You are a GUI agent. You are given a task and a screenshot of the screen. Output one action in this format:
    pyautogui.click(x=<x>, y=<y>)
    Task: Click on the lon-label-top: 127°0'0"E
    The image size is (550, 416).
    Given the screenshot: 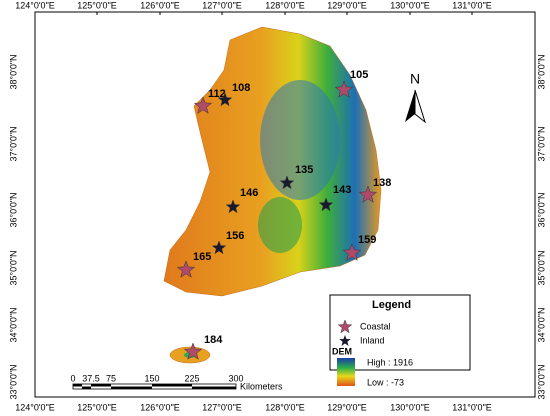 What is the action you would take?
    pyautogui.click(x=222, y=5)
    